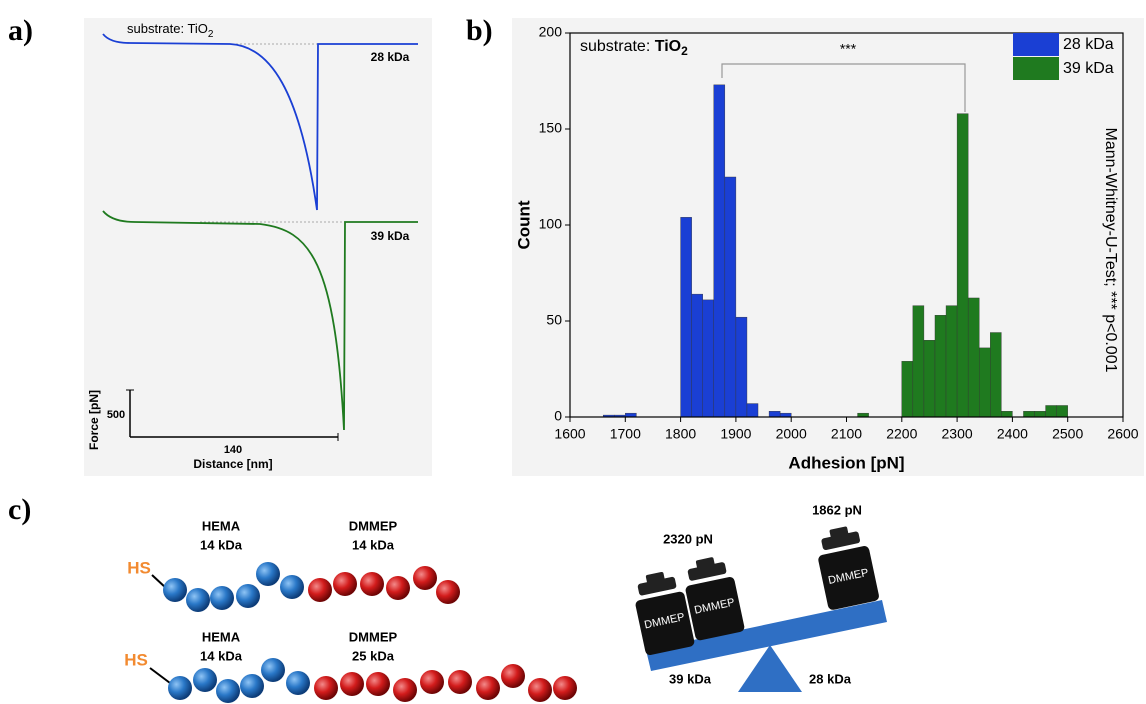  What do you see at coordinates (617, 46) in the screenshot?
I see `annotation-text: substrate:` at bounding box center [617, 46].